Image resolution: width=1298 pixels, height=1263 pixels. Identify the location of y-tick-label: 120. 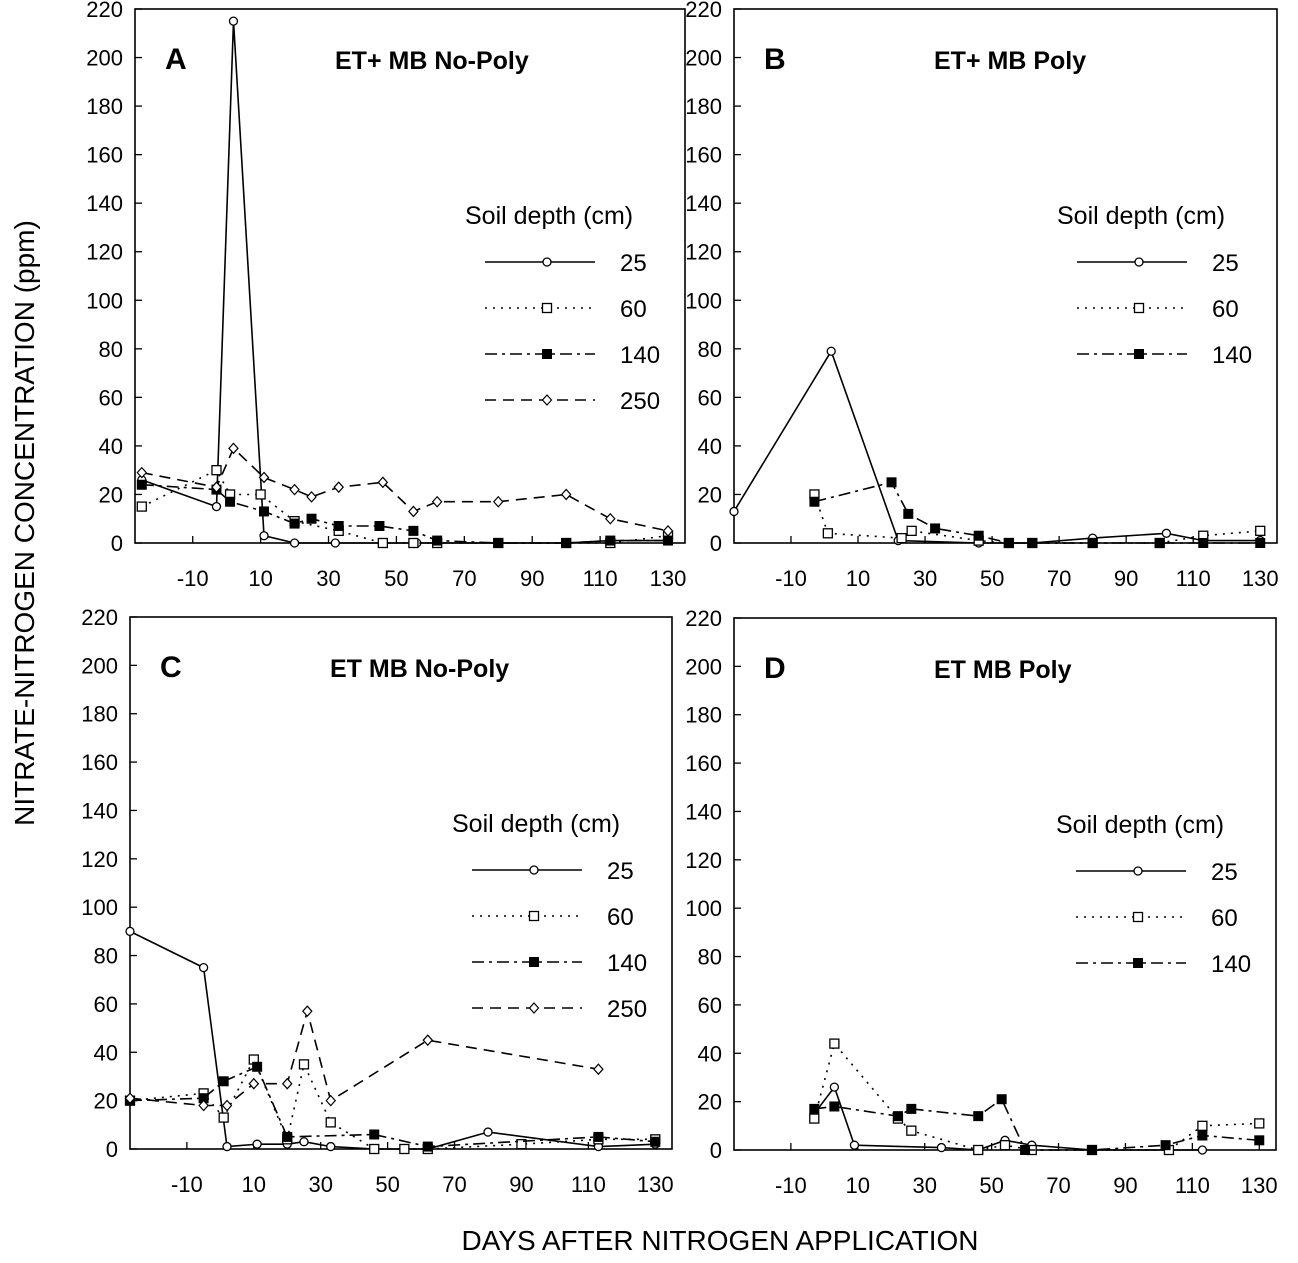
(104, 252).